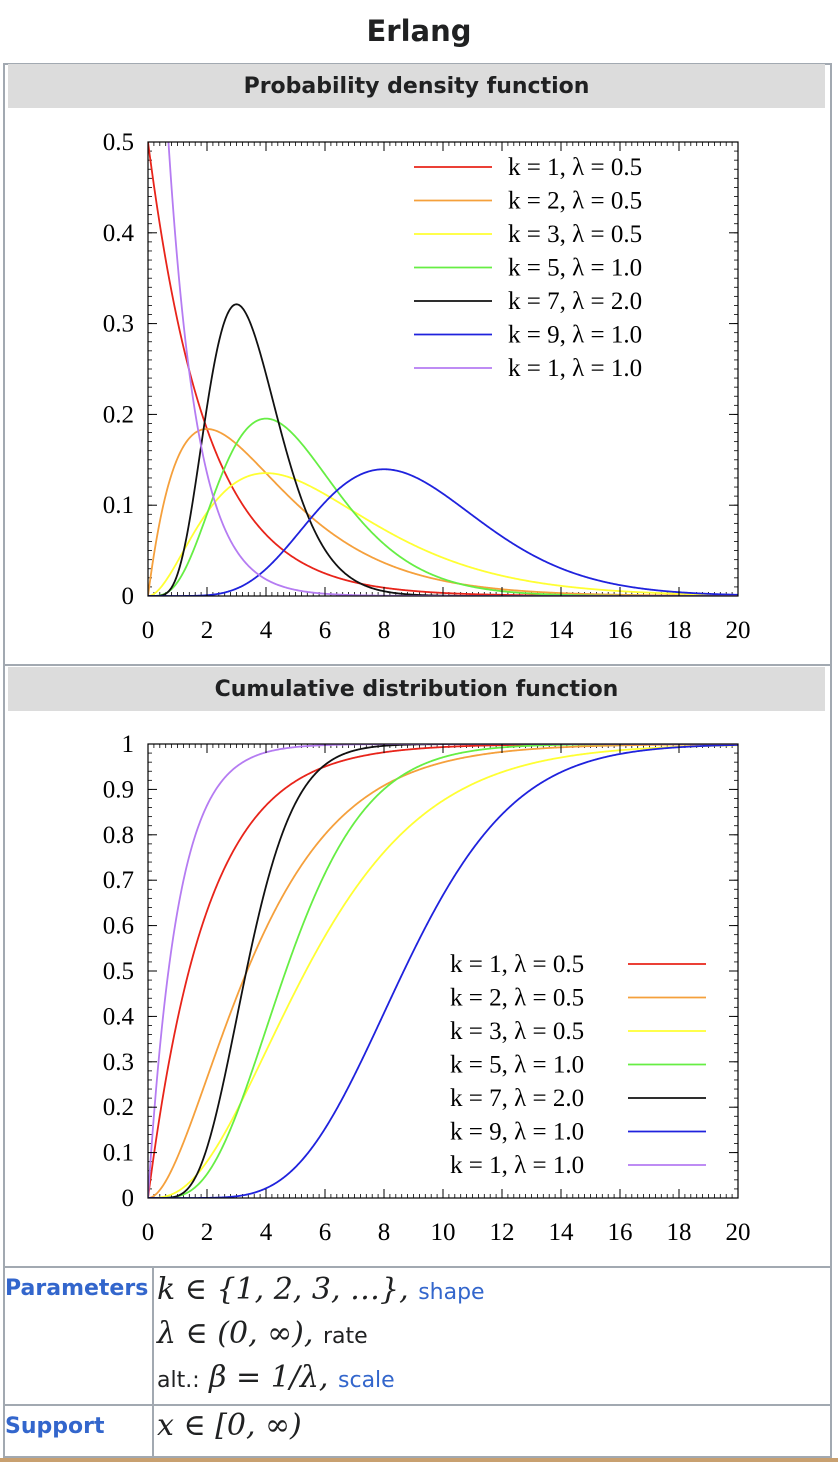  Describe the element at coordinates (269, 1377) in the screenshot. I see `scale-math: β = 1/λ,` at that location.